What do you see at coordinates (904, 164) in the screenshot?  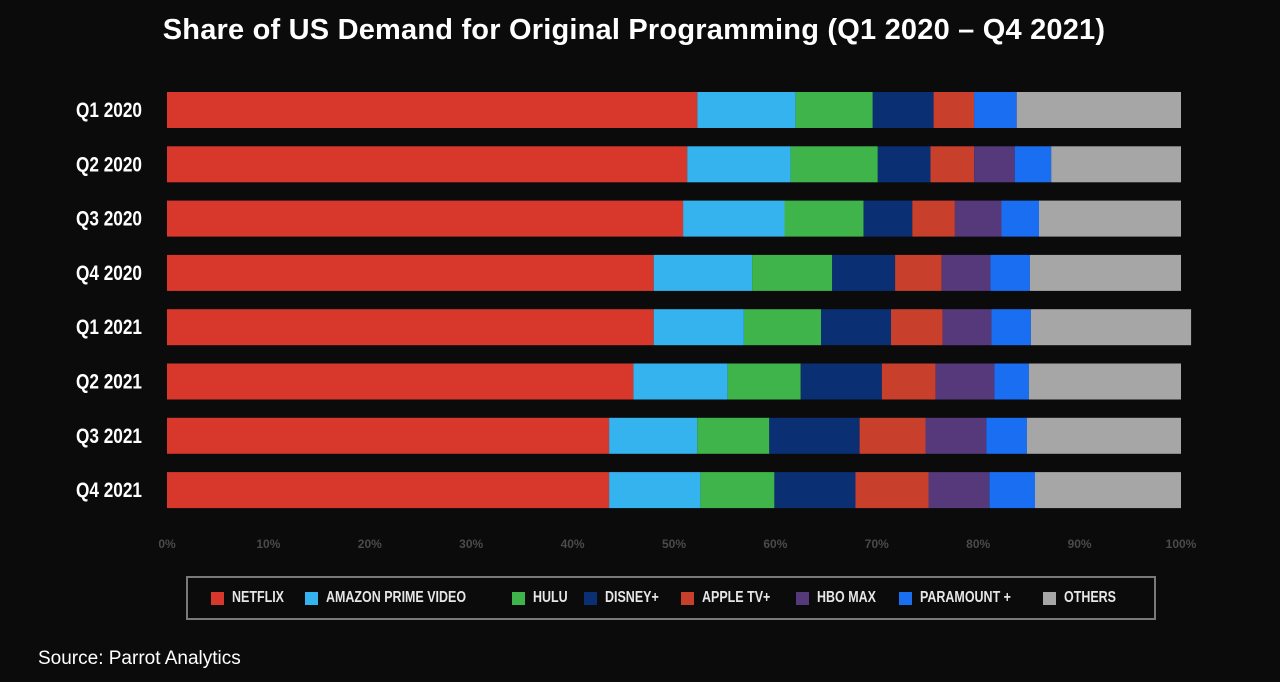 I see `bar-segment-disney-q2-2020` at bounding box center [904, 164].